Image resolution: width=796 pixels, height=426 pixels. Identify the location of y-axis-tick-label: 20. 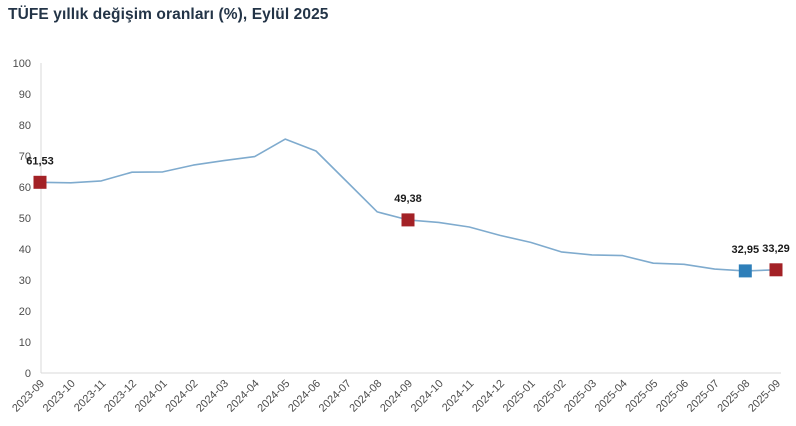
(25, 312).